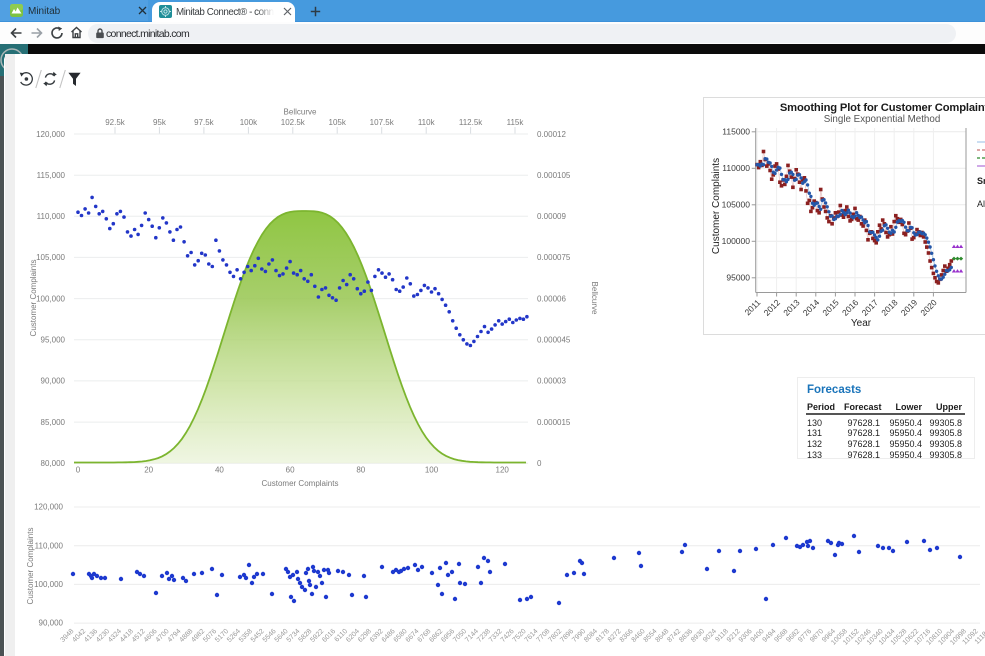 This screenshot has height=656, width=985. I want to click on svg-text:Smoothing Plot for Customer Co: Smoothing Plot for Customer Complaint, so click(882, 108).